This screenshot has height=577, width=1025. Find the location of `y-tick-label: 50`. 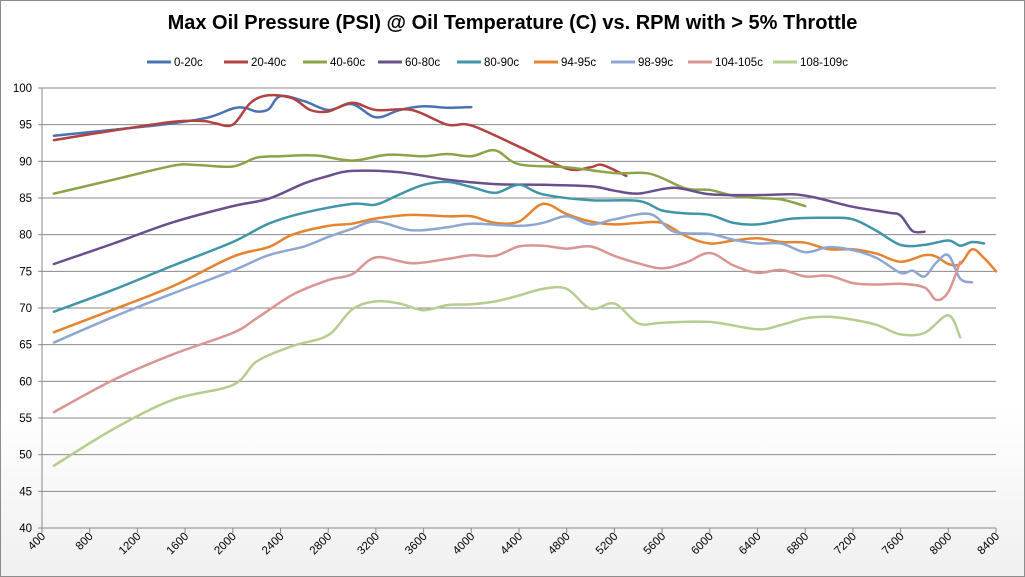

y-tick-label: 50 is located at coordinates (25, 456).